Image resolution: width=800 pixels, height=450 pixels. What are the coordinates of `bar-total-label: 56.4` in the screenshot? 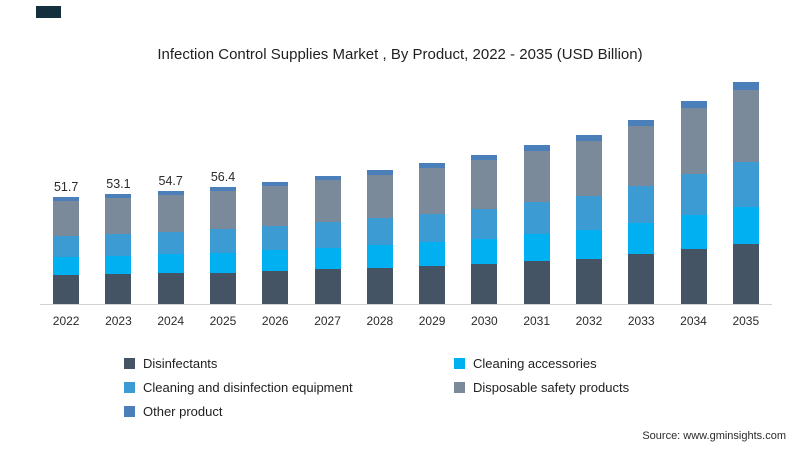 It's located at (223, 177).